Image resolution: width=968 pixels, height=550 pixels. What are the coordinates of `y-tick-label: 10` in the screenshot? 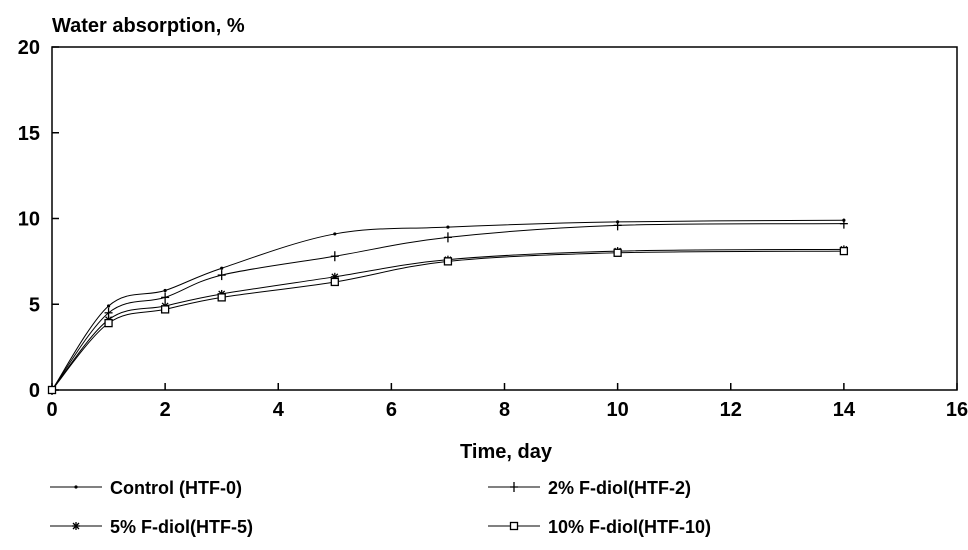 It's located at (29, 220).